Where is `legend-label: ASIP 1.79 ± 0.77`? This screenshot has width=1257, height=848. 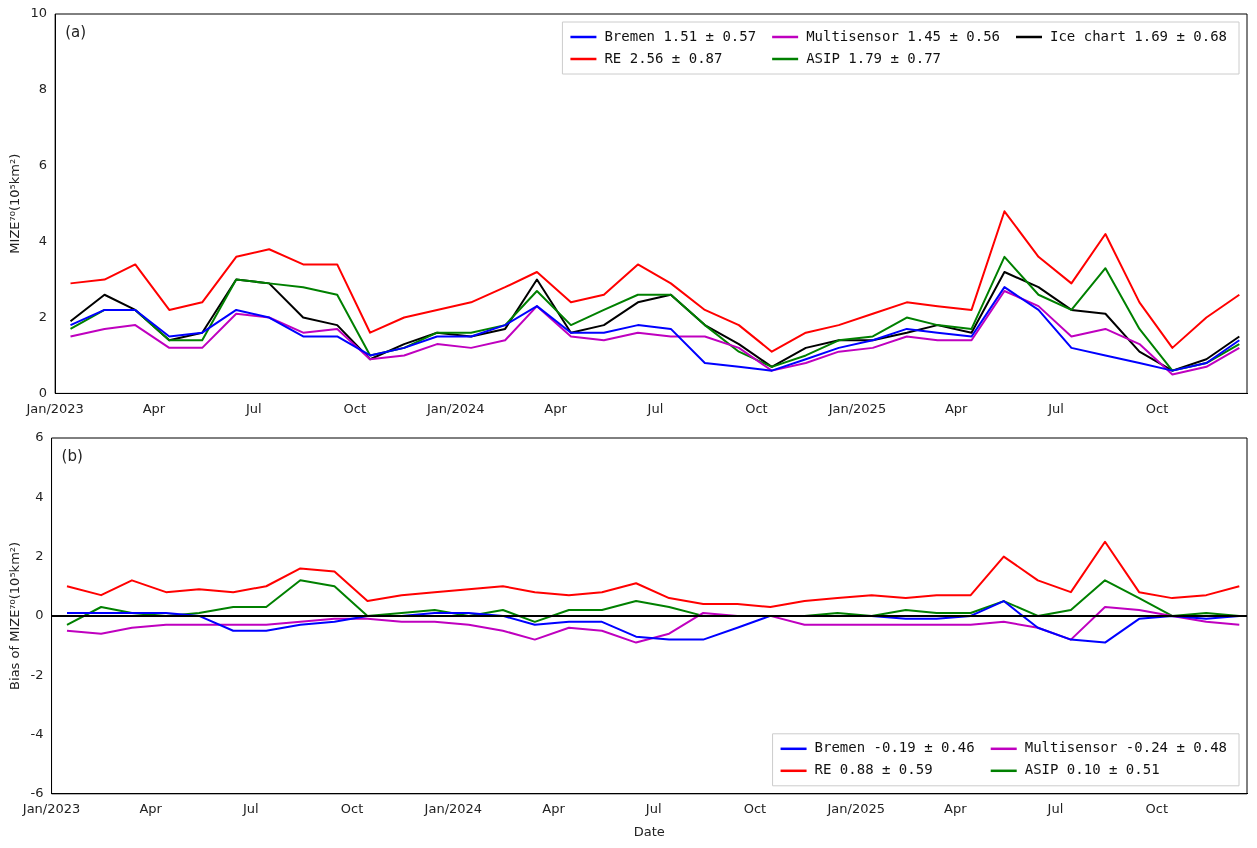
legend-label: ASIP 1.79 ± 0.77 is located at coordinates (873, 57).